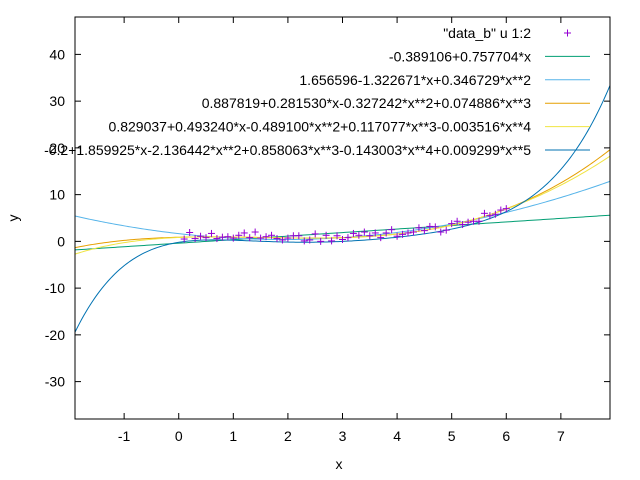 The width and height of the screenshot is (640, 480). What do you see at coordinates (339, 464) in the screenshot?
I see `x-axis-title: x` at bounding box center [339, 464].